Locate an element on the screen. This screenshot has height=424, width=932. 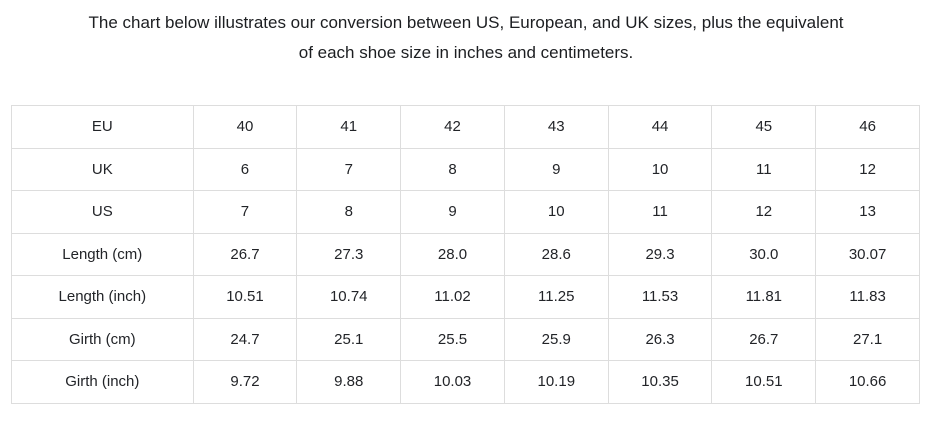
row-label: UK is located at coordinates (102, 169).